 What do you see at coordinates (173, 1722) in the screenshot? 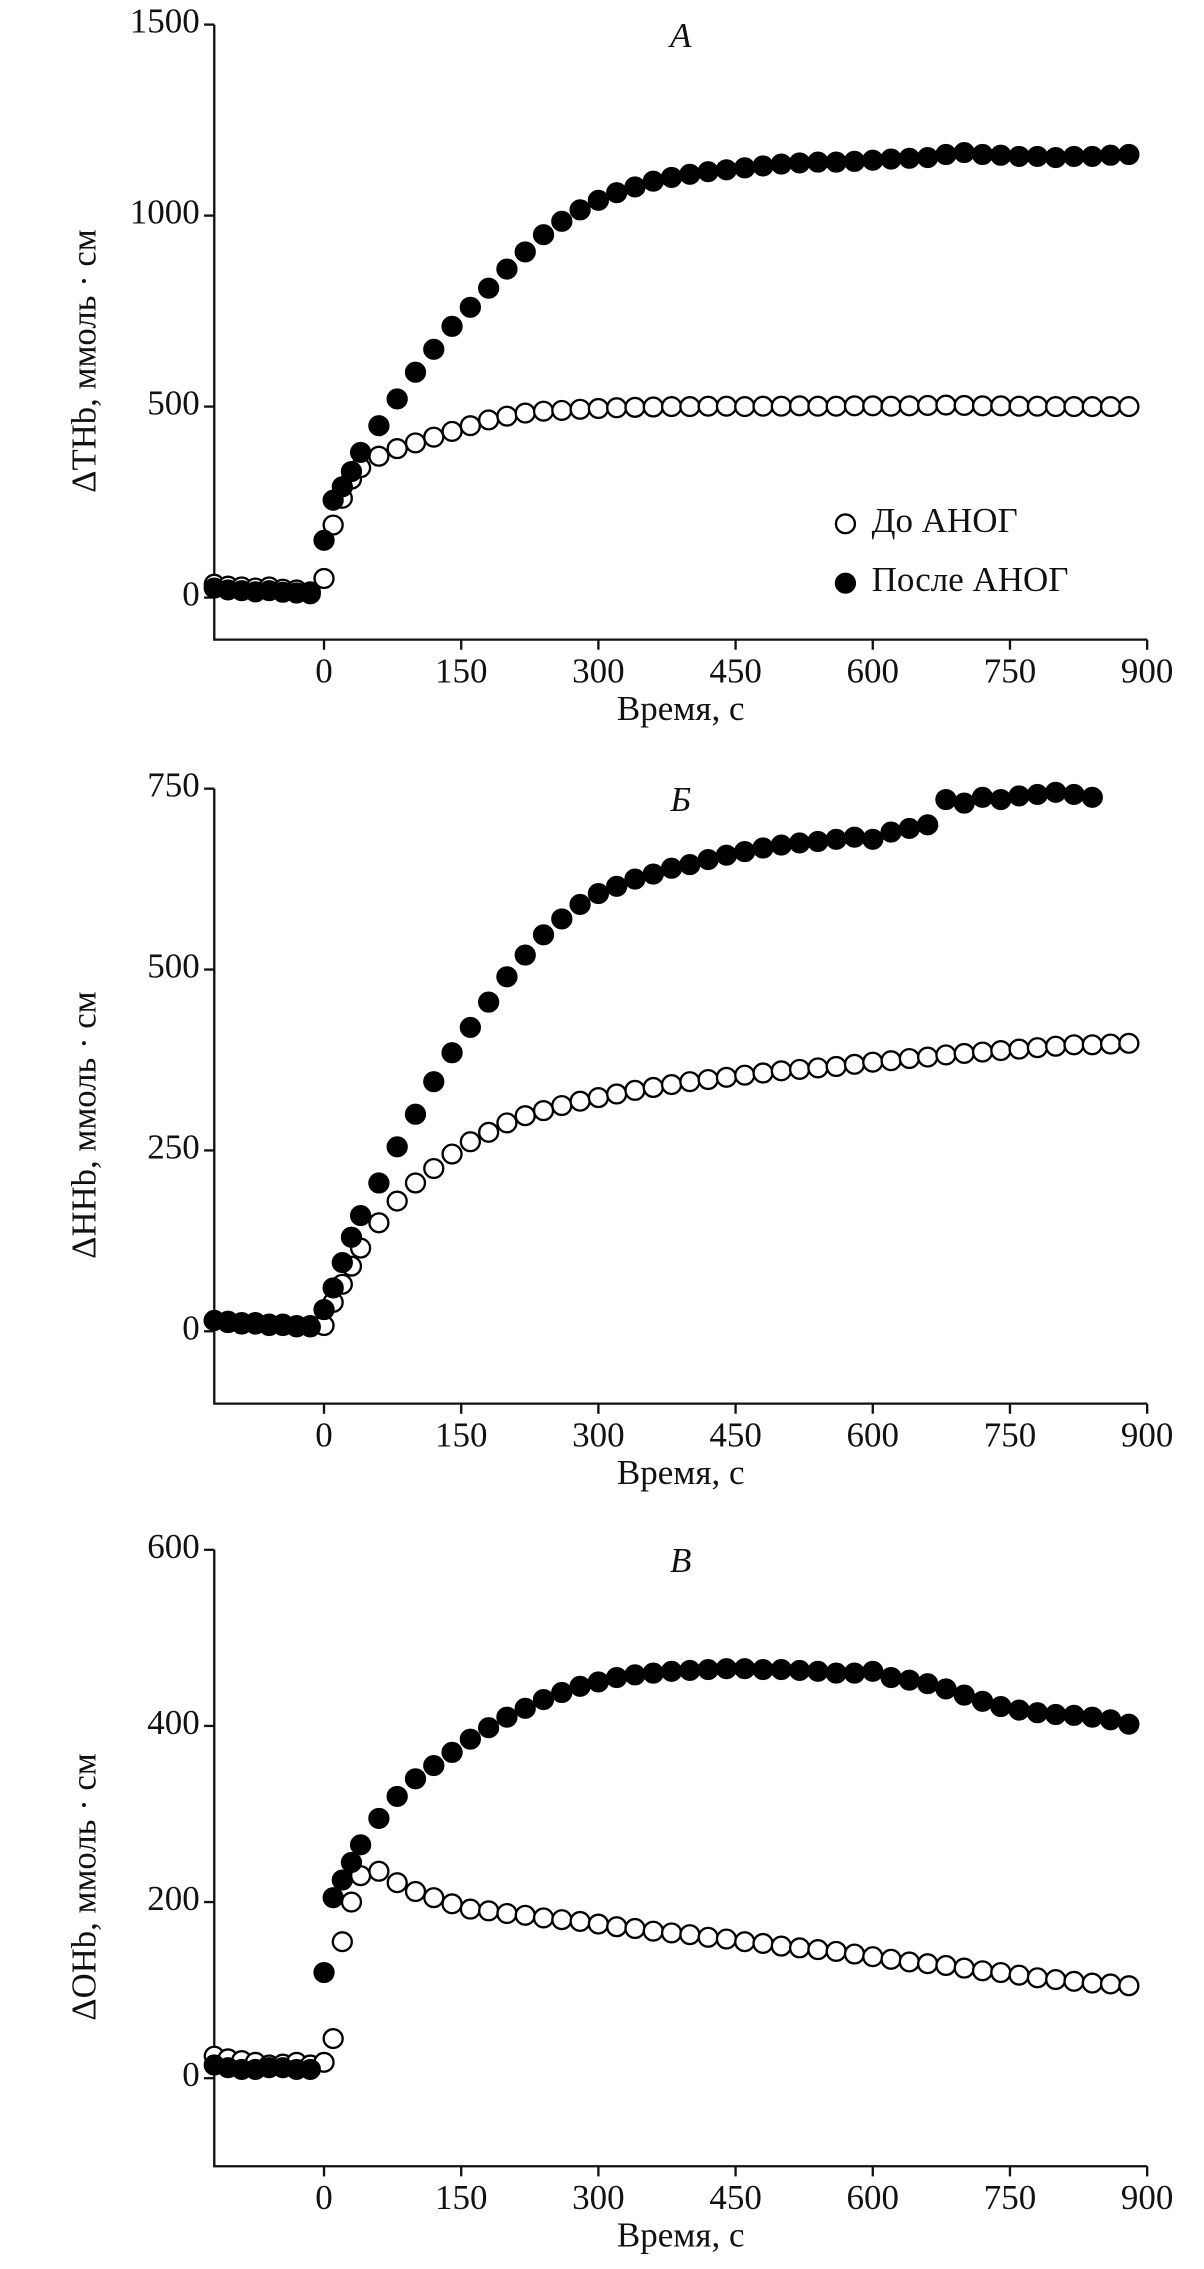
I see `y-tick-label: 400` at bounding box center [173, 1722].